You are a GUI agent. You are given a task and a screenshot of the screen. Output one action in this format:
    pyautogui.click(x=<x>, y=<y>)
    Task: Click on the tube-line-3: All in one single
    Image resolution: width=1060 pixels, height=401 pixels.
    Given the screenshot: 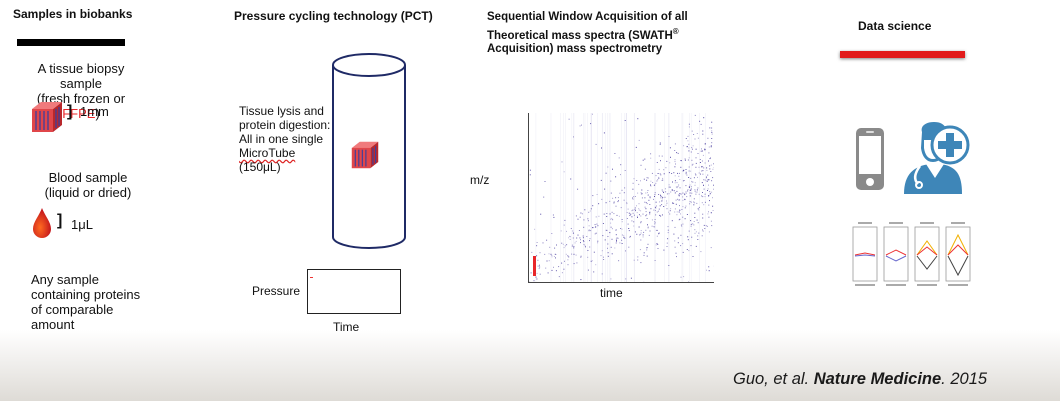 What is the action you would take?
    pyautogui.click(x=281, y=139)
    